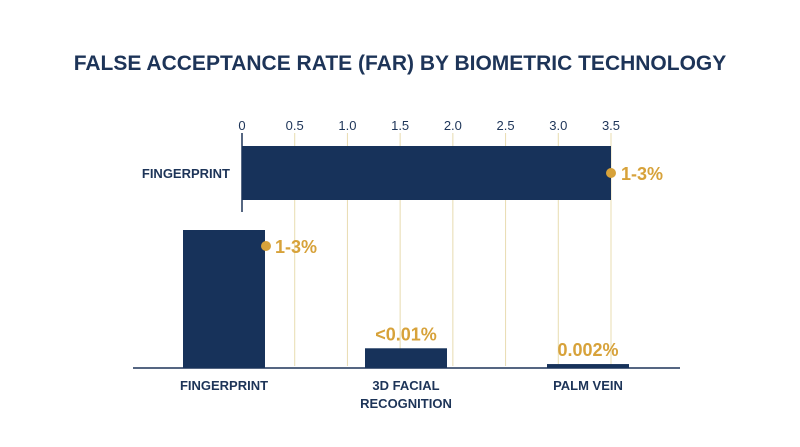  I want to click on v-bar-3d-facial-recognition, so click(406, 358).